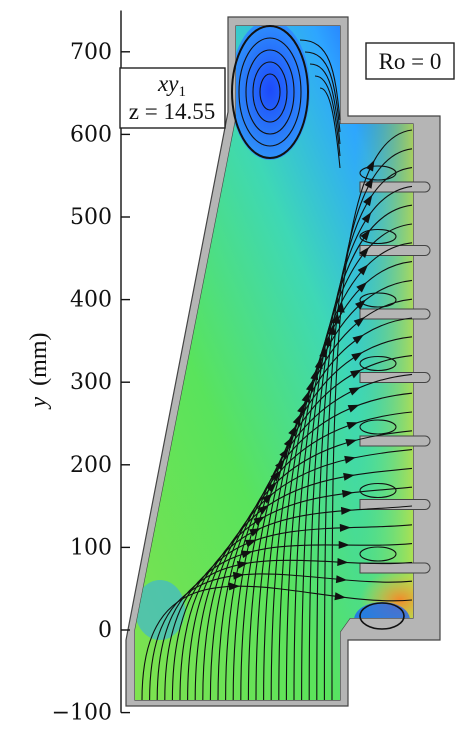 The height and width of the screenshot is (744, 474). What do you see at coordinates (382, 616) in the screenshot?
I see `corner-vortex-streamline` at bounding box center [382, 616].